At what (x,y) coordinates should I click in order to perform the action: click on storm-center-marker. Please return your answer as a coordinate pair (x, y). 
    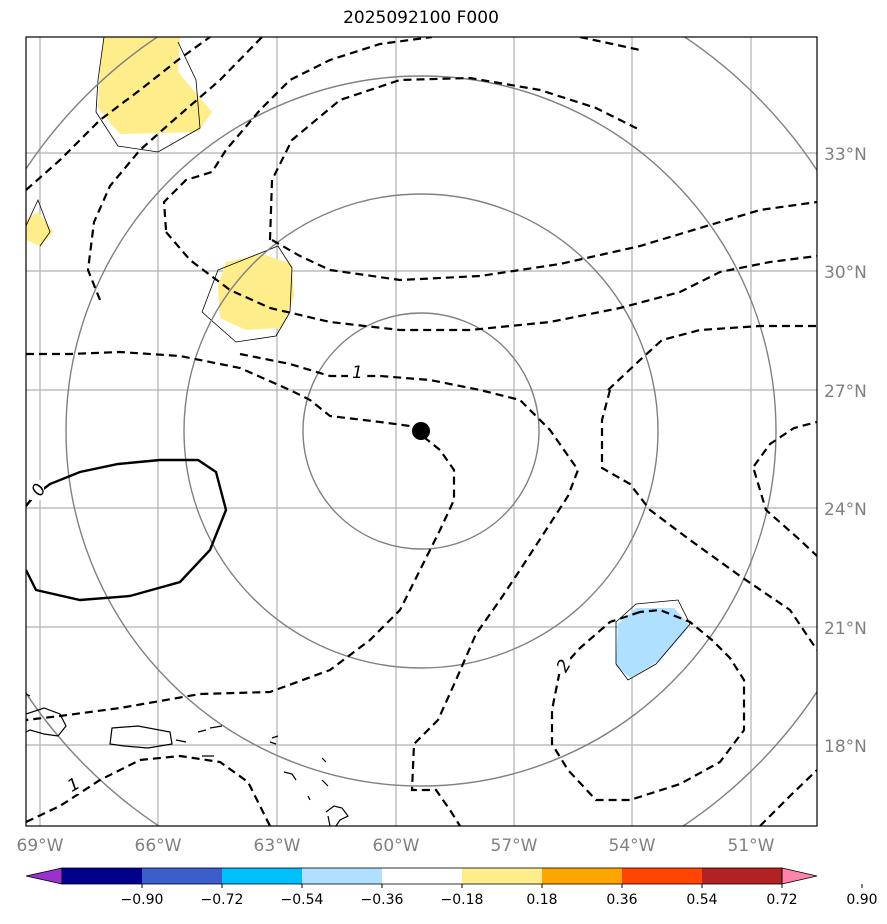
    Looking at the image, I should click on (421, 431).